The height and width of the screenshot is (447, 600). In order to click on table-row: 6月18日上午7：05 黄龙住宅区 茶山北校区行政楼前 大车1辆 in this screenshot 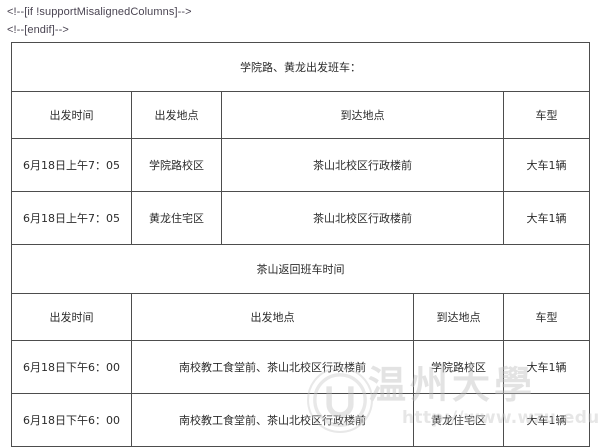, I will do `click(301, 218)`.